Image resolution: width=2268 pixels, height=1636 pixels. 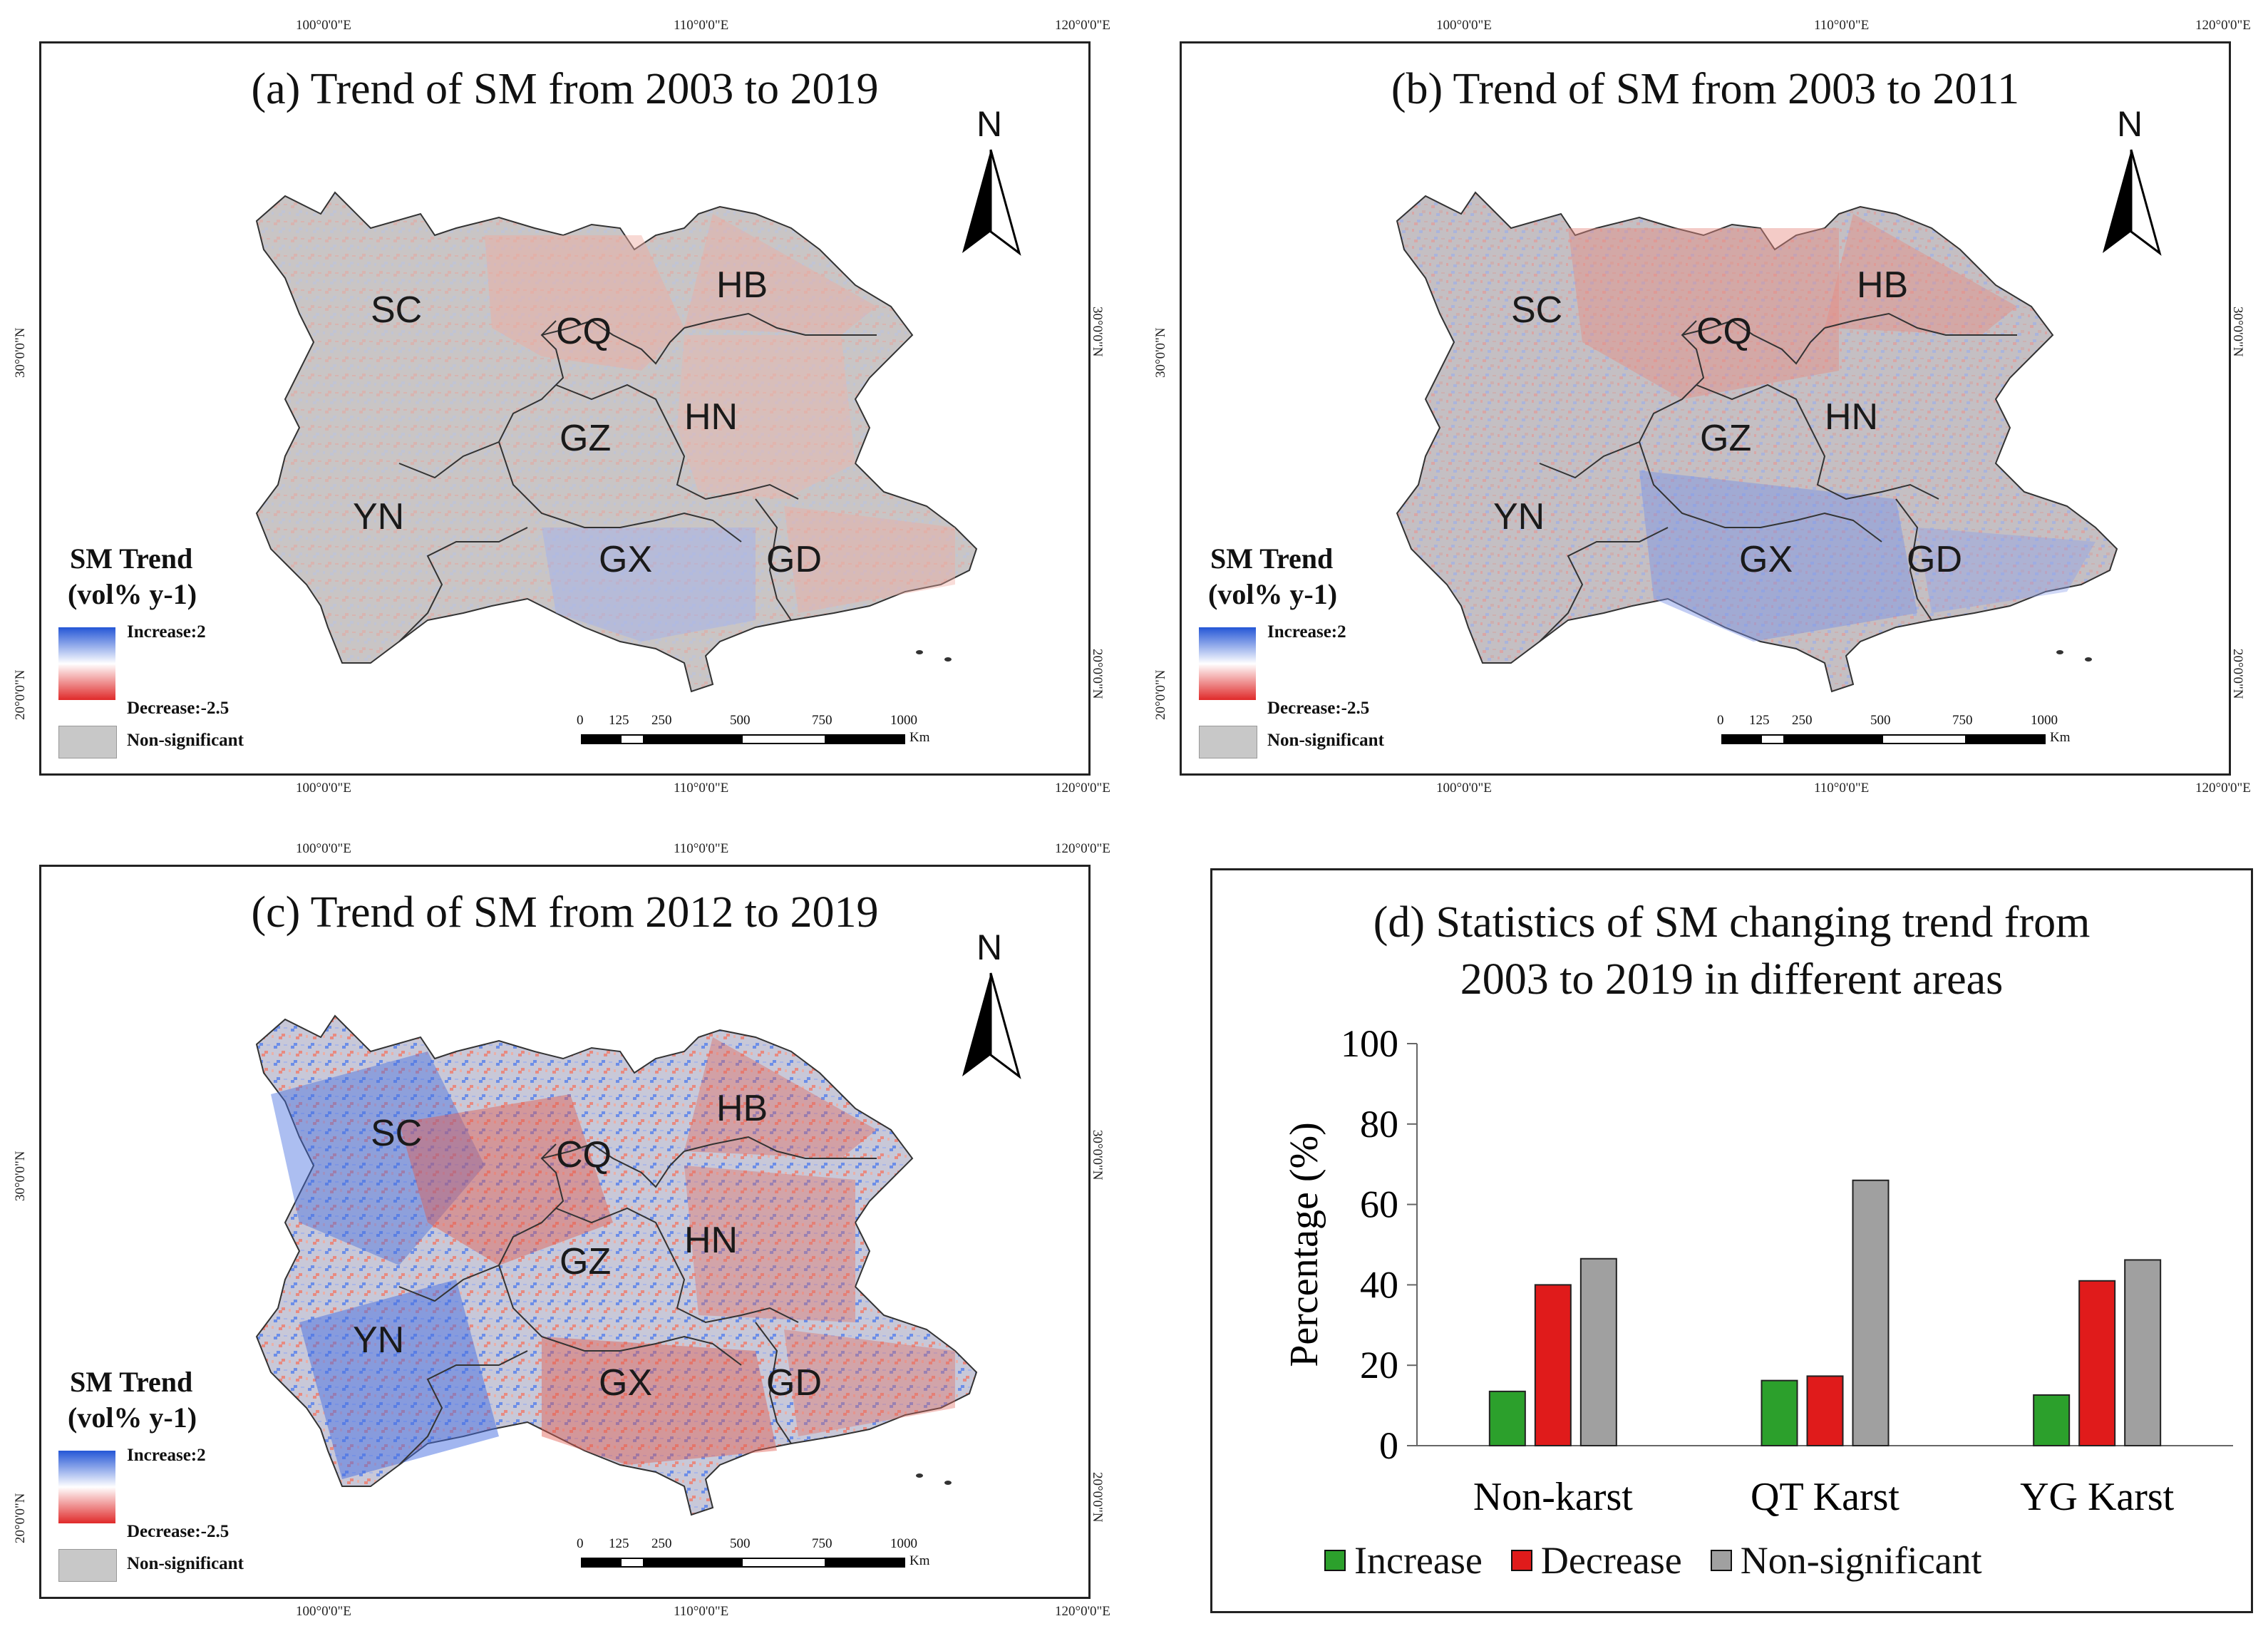 I want to click on category-label: YG Karst, so click(x=2097, y=1497).